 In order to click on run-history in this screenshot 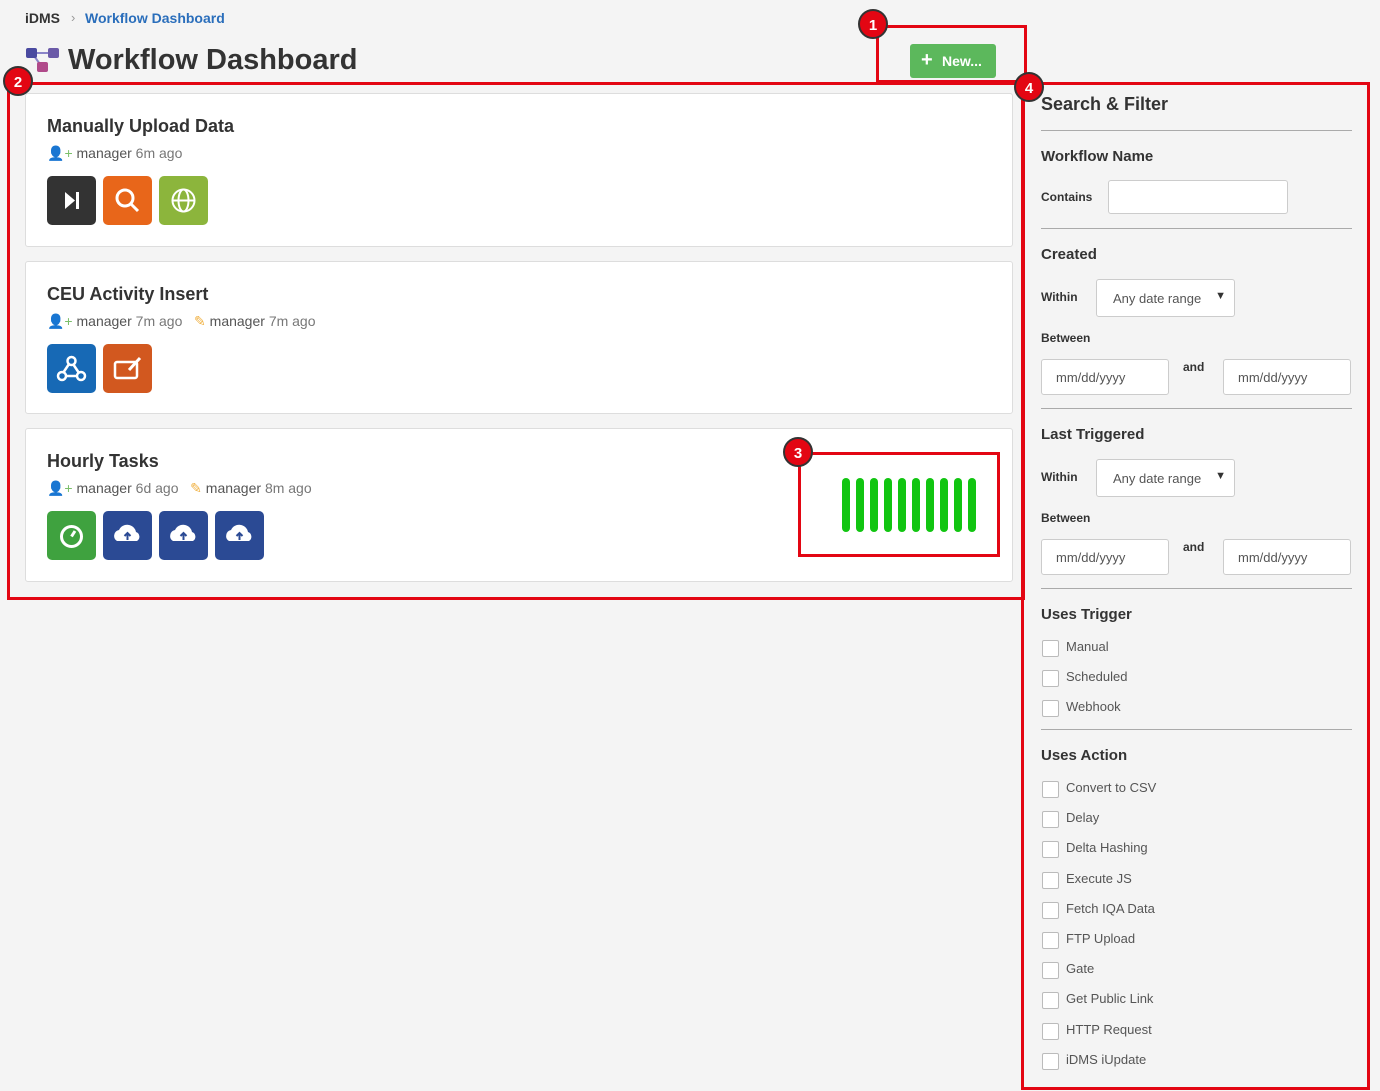, I will do `click(909, 505)`.